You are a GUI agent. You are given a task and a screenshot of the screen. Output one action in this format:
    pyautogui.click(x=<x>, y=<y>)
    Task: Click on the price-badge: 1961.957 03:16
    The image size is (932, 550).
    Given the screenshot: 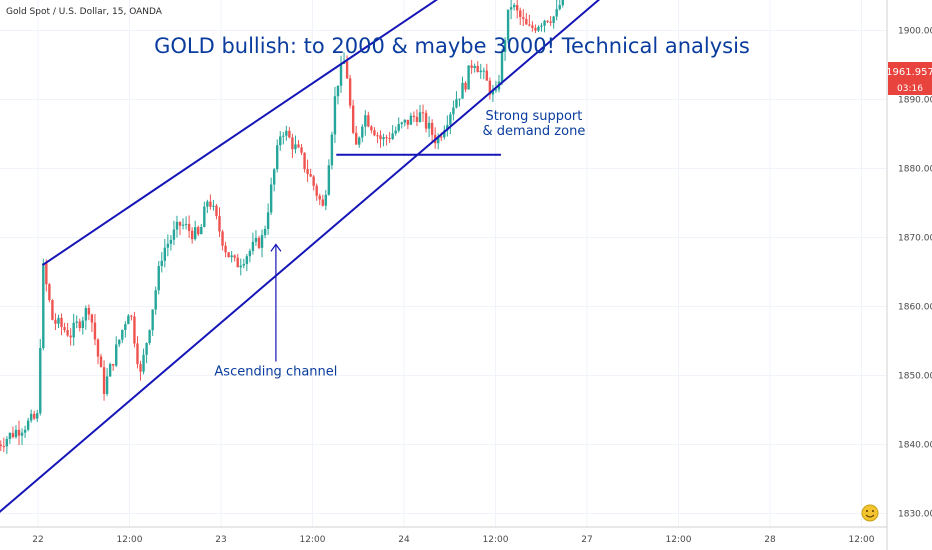 What is the action you would take?
    pyautogui.click(x=909, y=78)
    